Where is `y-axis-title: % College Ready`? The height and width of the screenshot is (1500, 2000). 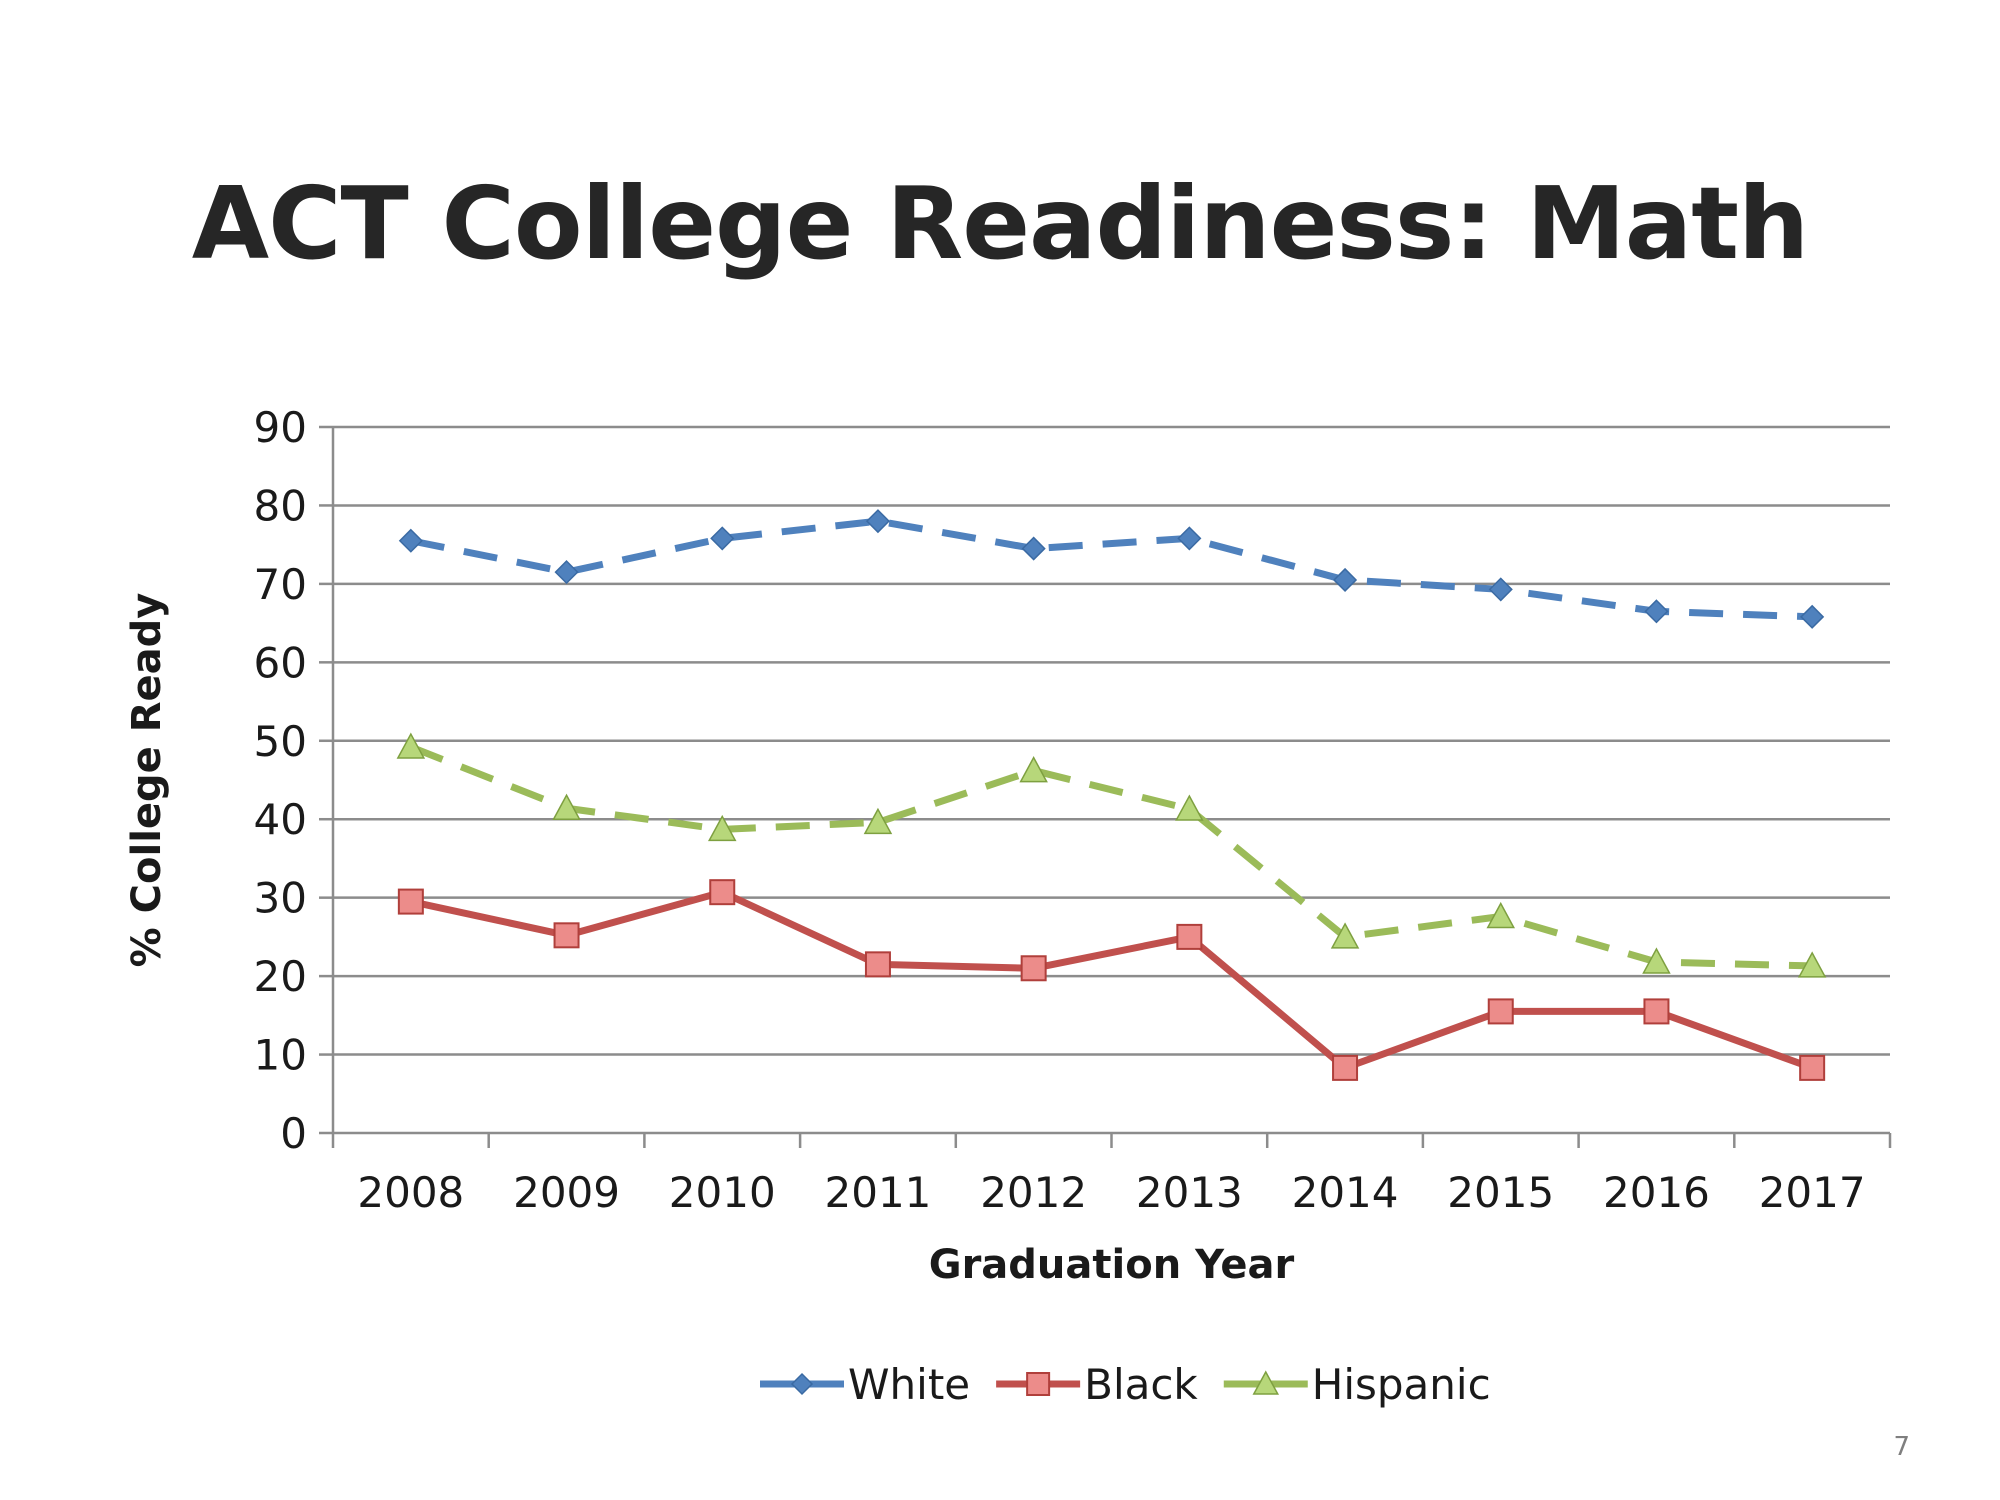 y-axis-title: % College Ready is located at coordinates (147, 780).